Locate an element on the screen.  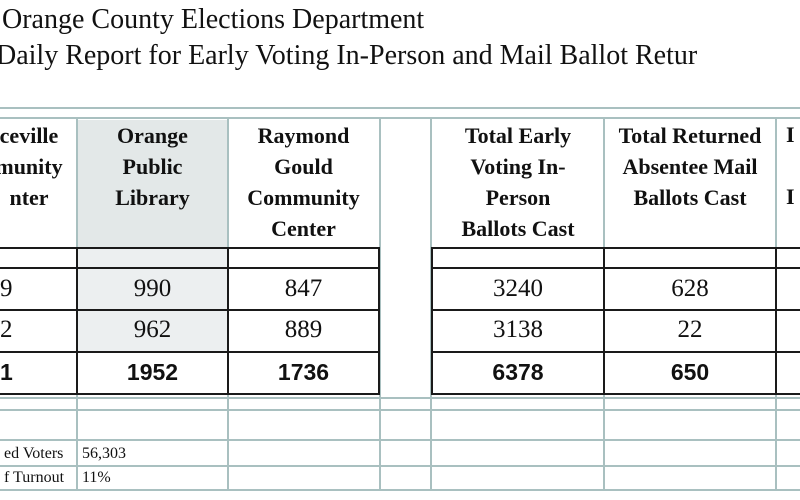
cell-library-r1: 990 is located at coordinates (152, 288).